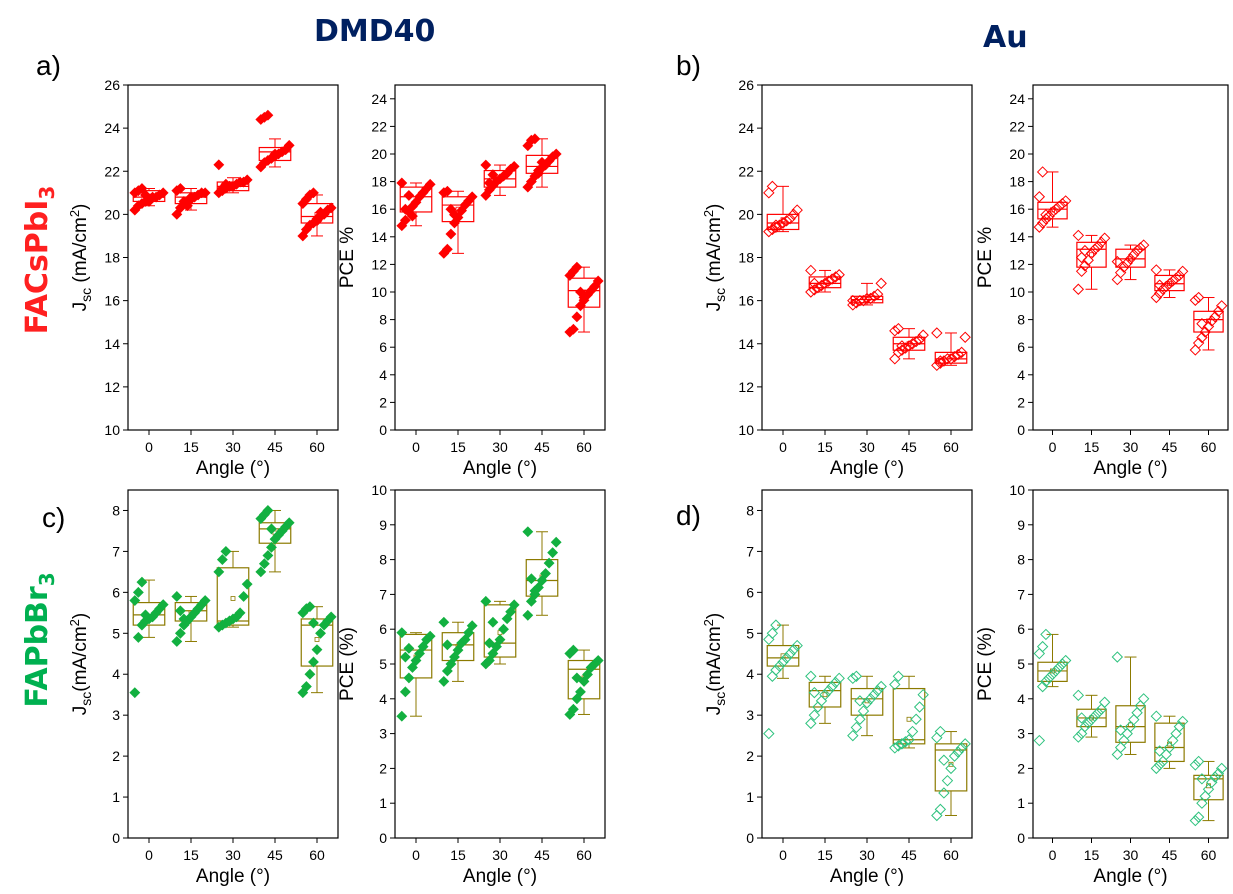  Describe the element at coordinates (116, 715) in the screenshot. I see `y-tick-label: 3` at that location.